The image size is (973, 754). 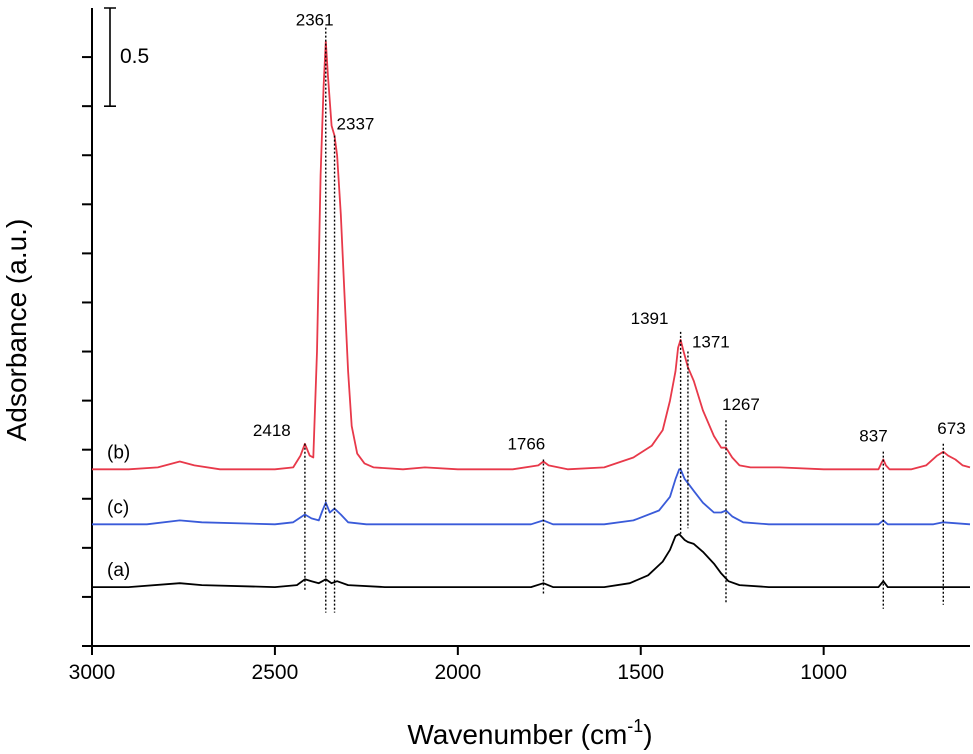 I want to click on y-axis-ticks, so click(x=87, y=351).